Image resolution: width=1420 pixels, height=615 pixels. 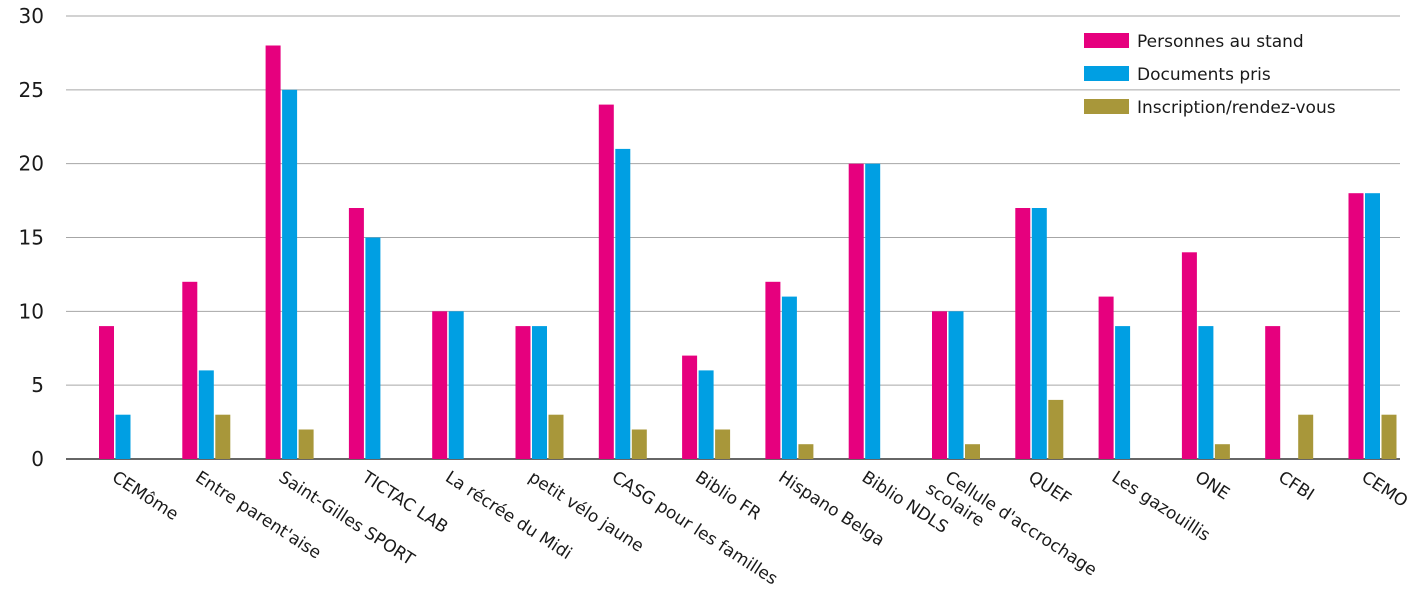 What do you see at coordinates (37, 459) in the screenshot?
I see `y-tick-label: 0` at bounding box center [37, 459].